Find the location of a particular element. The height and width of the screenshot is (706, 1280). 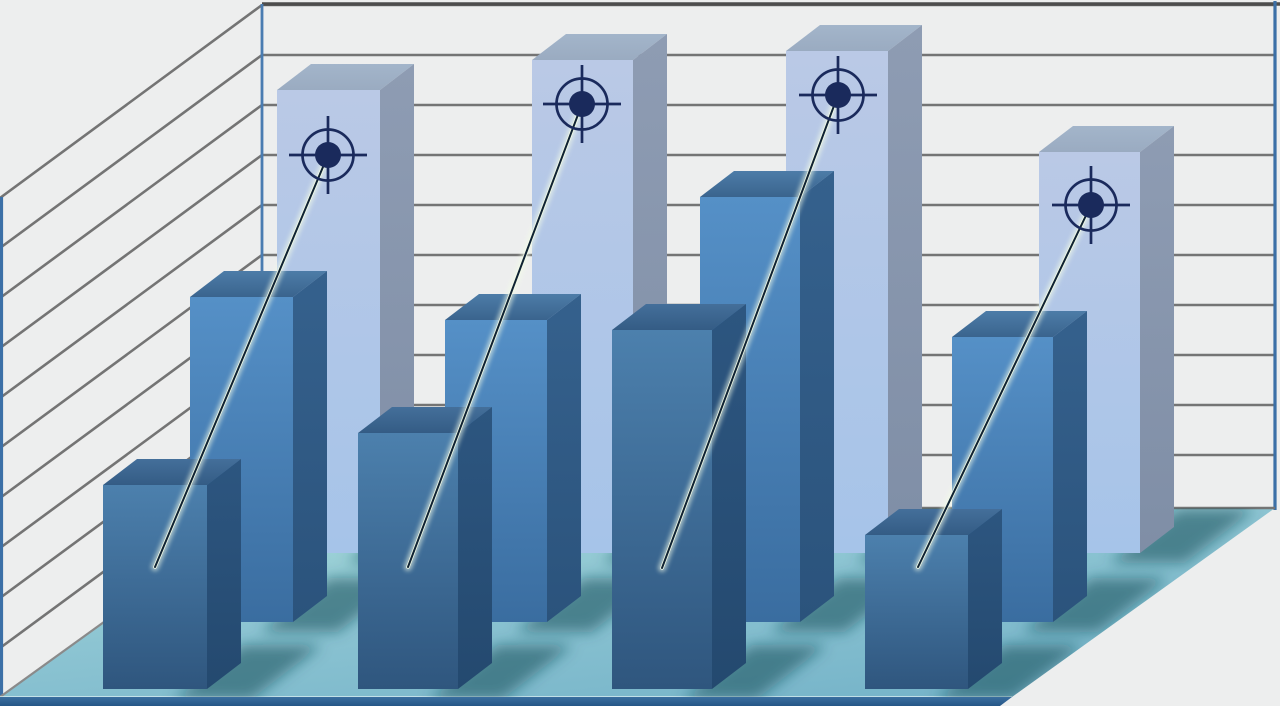

bar-shadow-g2-front is located at coordinates (500, 671).